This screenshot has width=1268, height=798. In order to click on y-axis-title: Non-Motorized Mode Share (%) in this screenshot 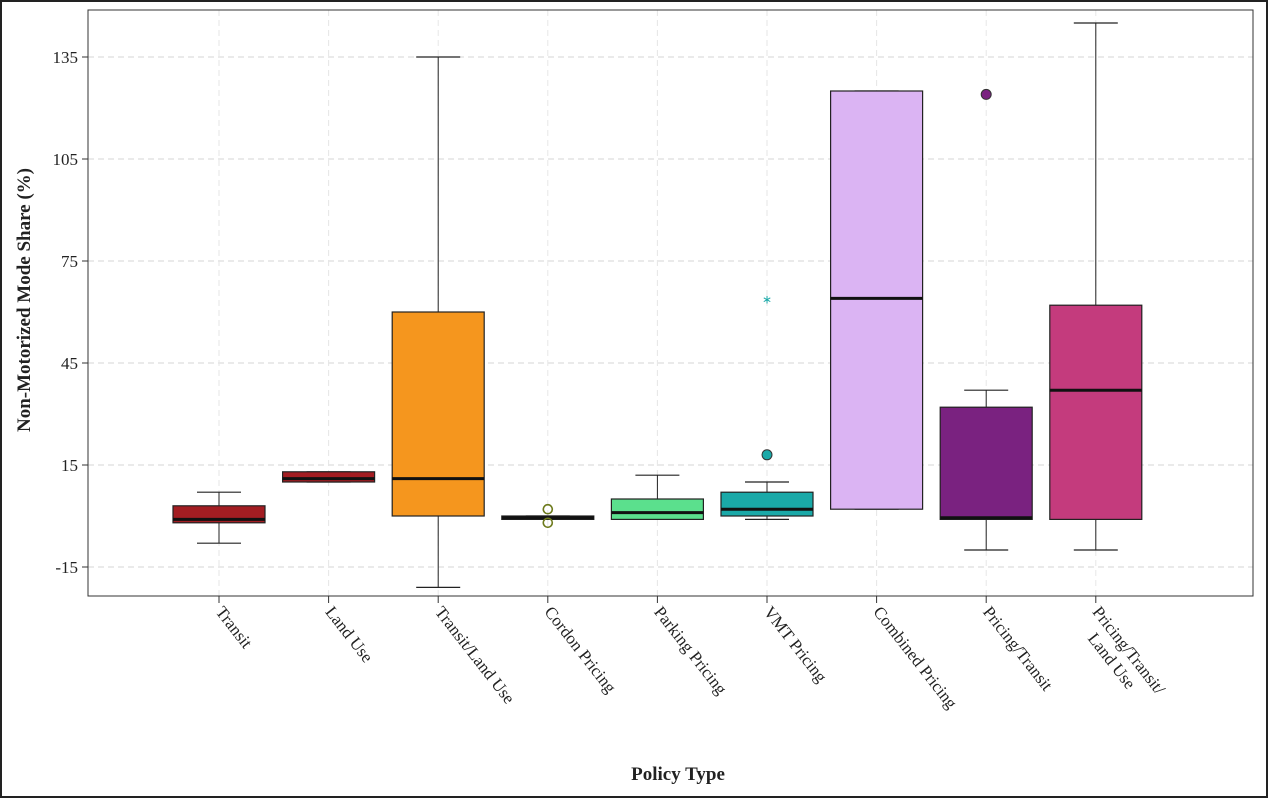, I will do `click(24, 300)`.